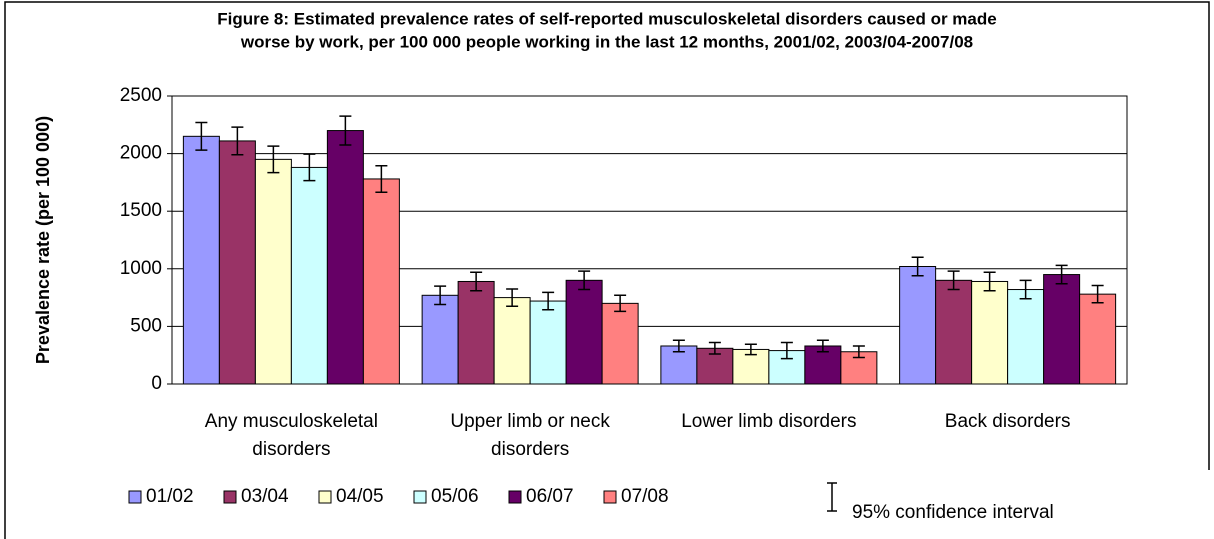 The image size is (1214, 539). I want to click on legend-ci-symbol, so click(832, 497).